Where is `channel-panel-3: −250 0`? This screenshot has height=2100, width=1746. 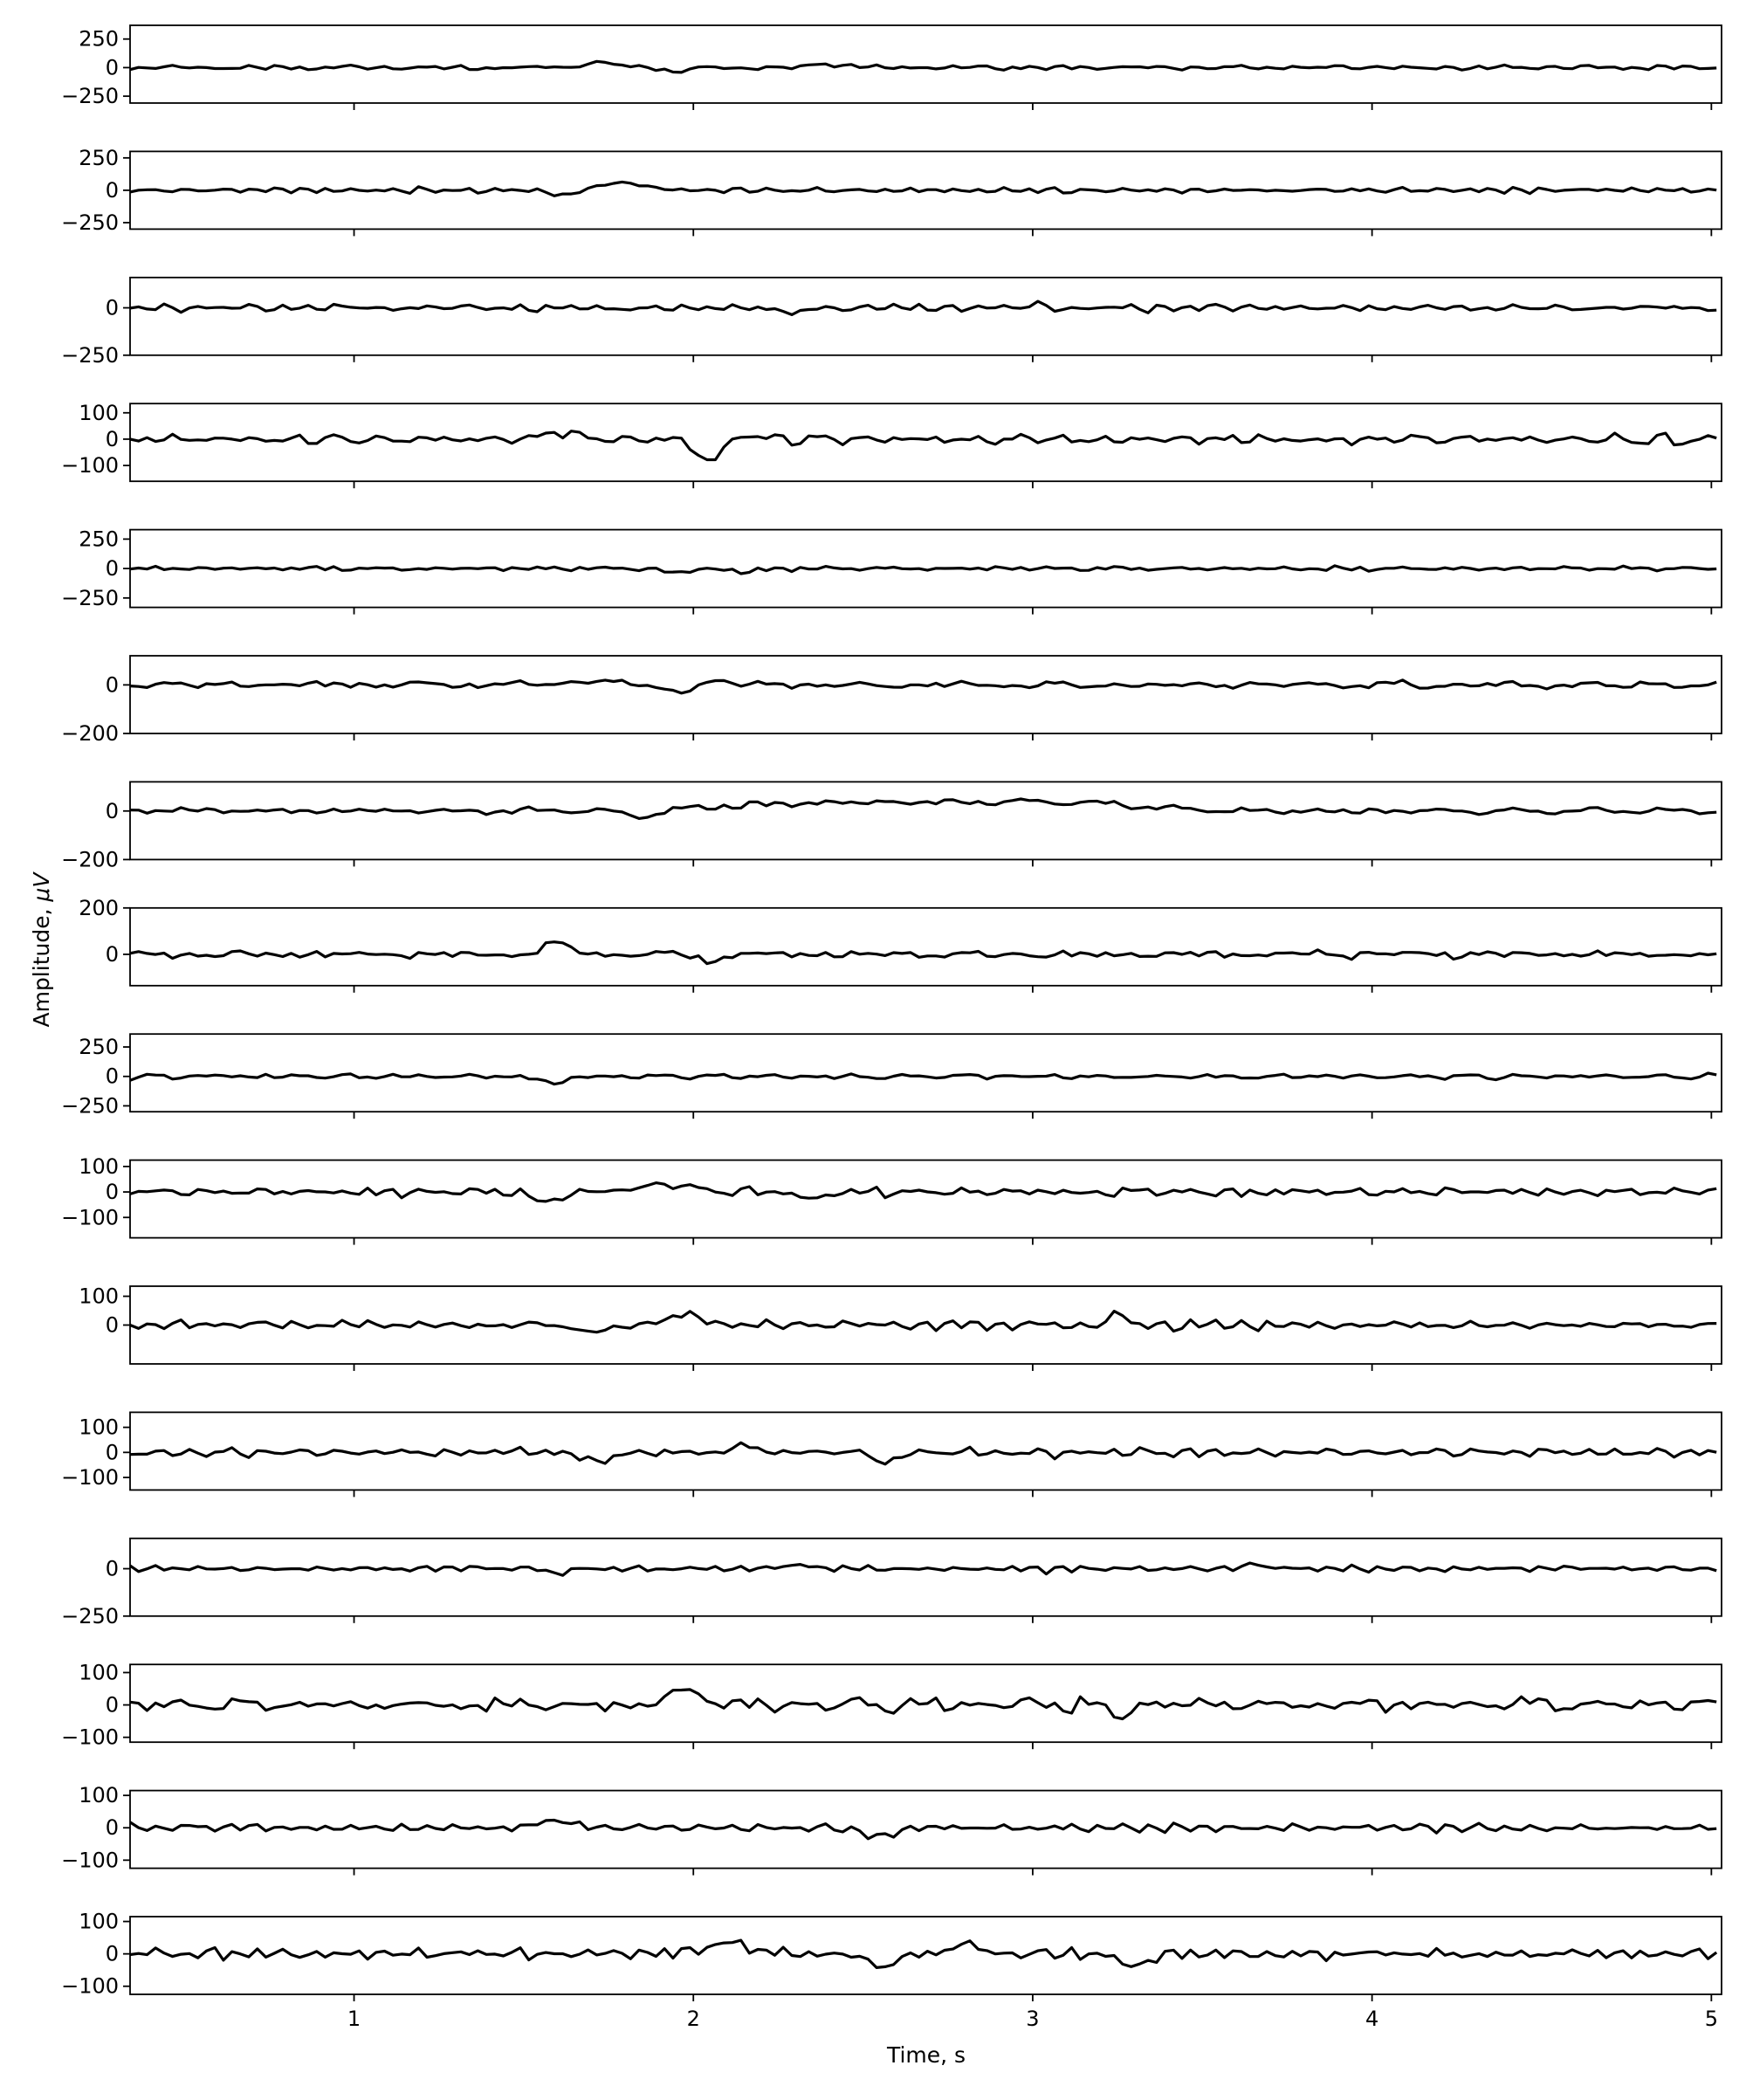 channel-panel-3: −250 0 is located at coordinates (891, 322).